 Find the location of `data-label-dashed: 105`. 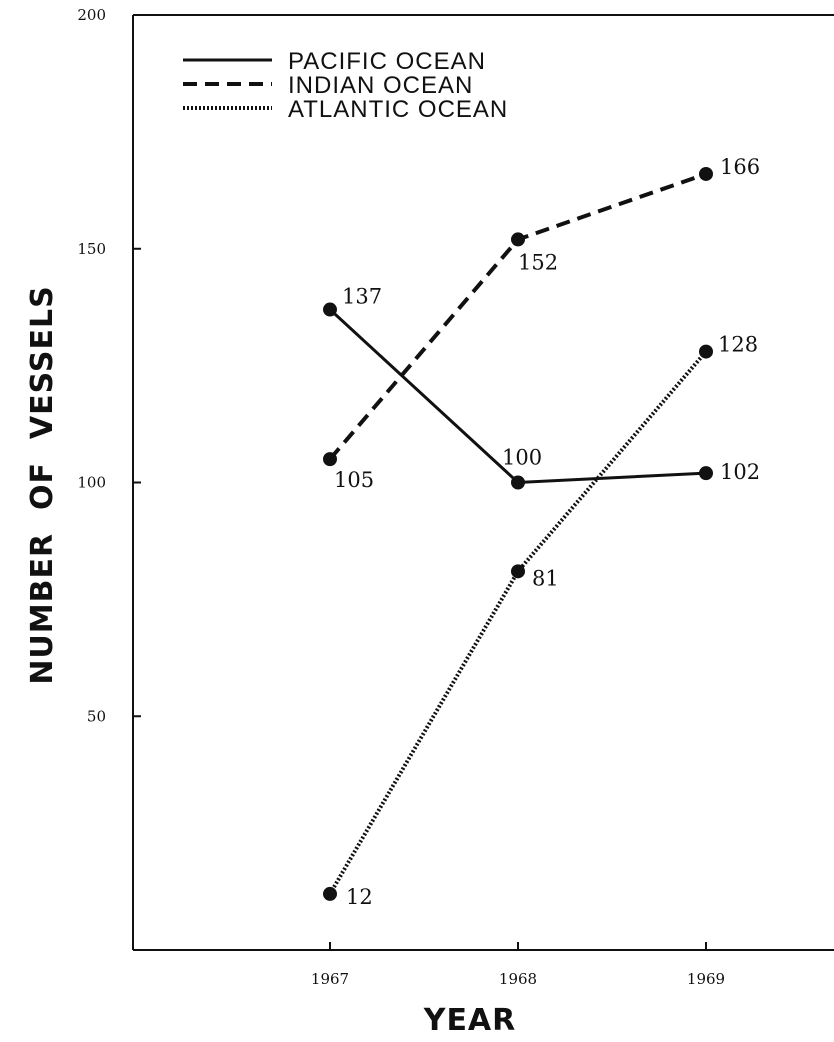

data-label-dashed: 105 is located at coordinates (354, 480).